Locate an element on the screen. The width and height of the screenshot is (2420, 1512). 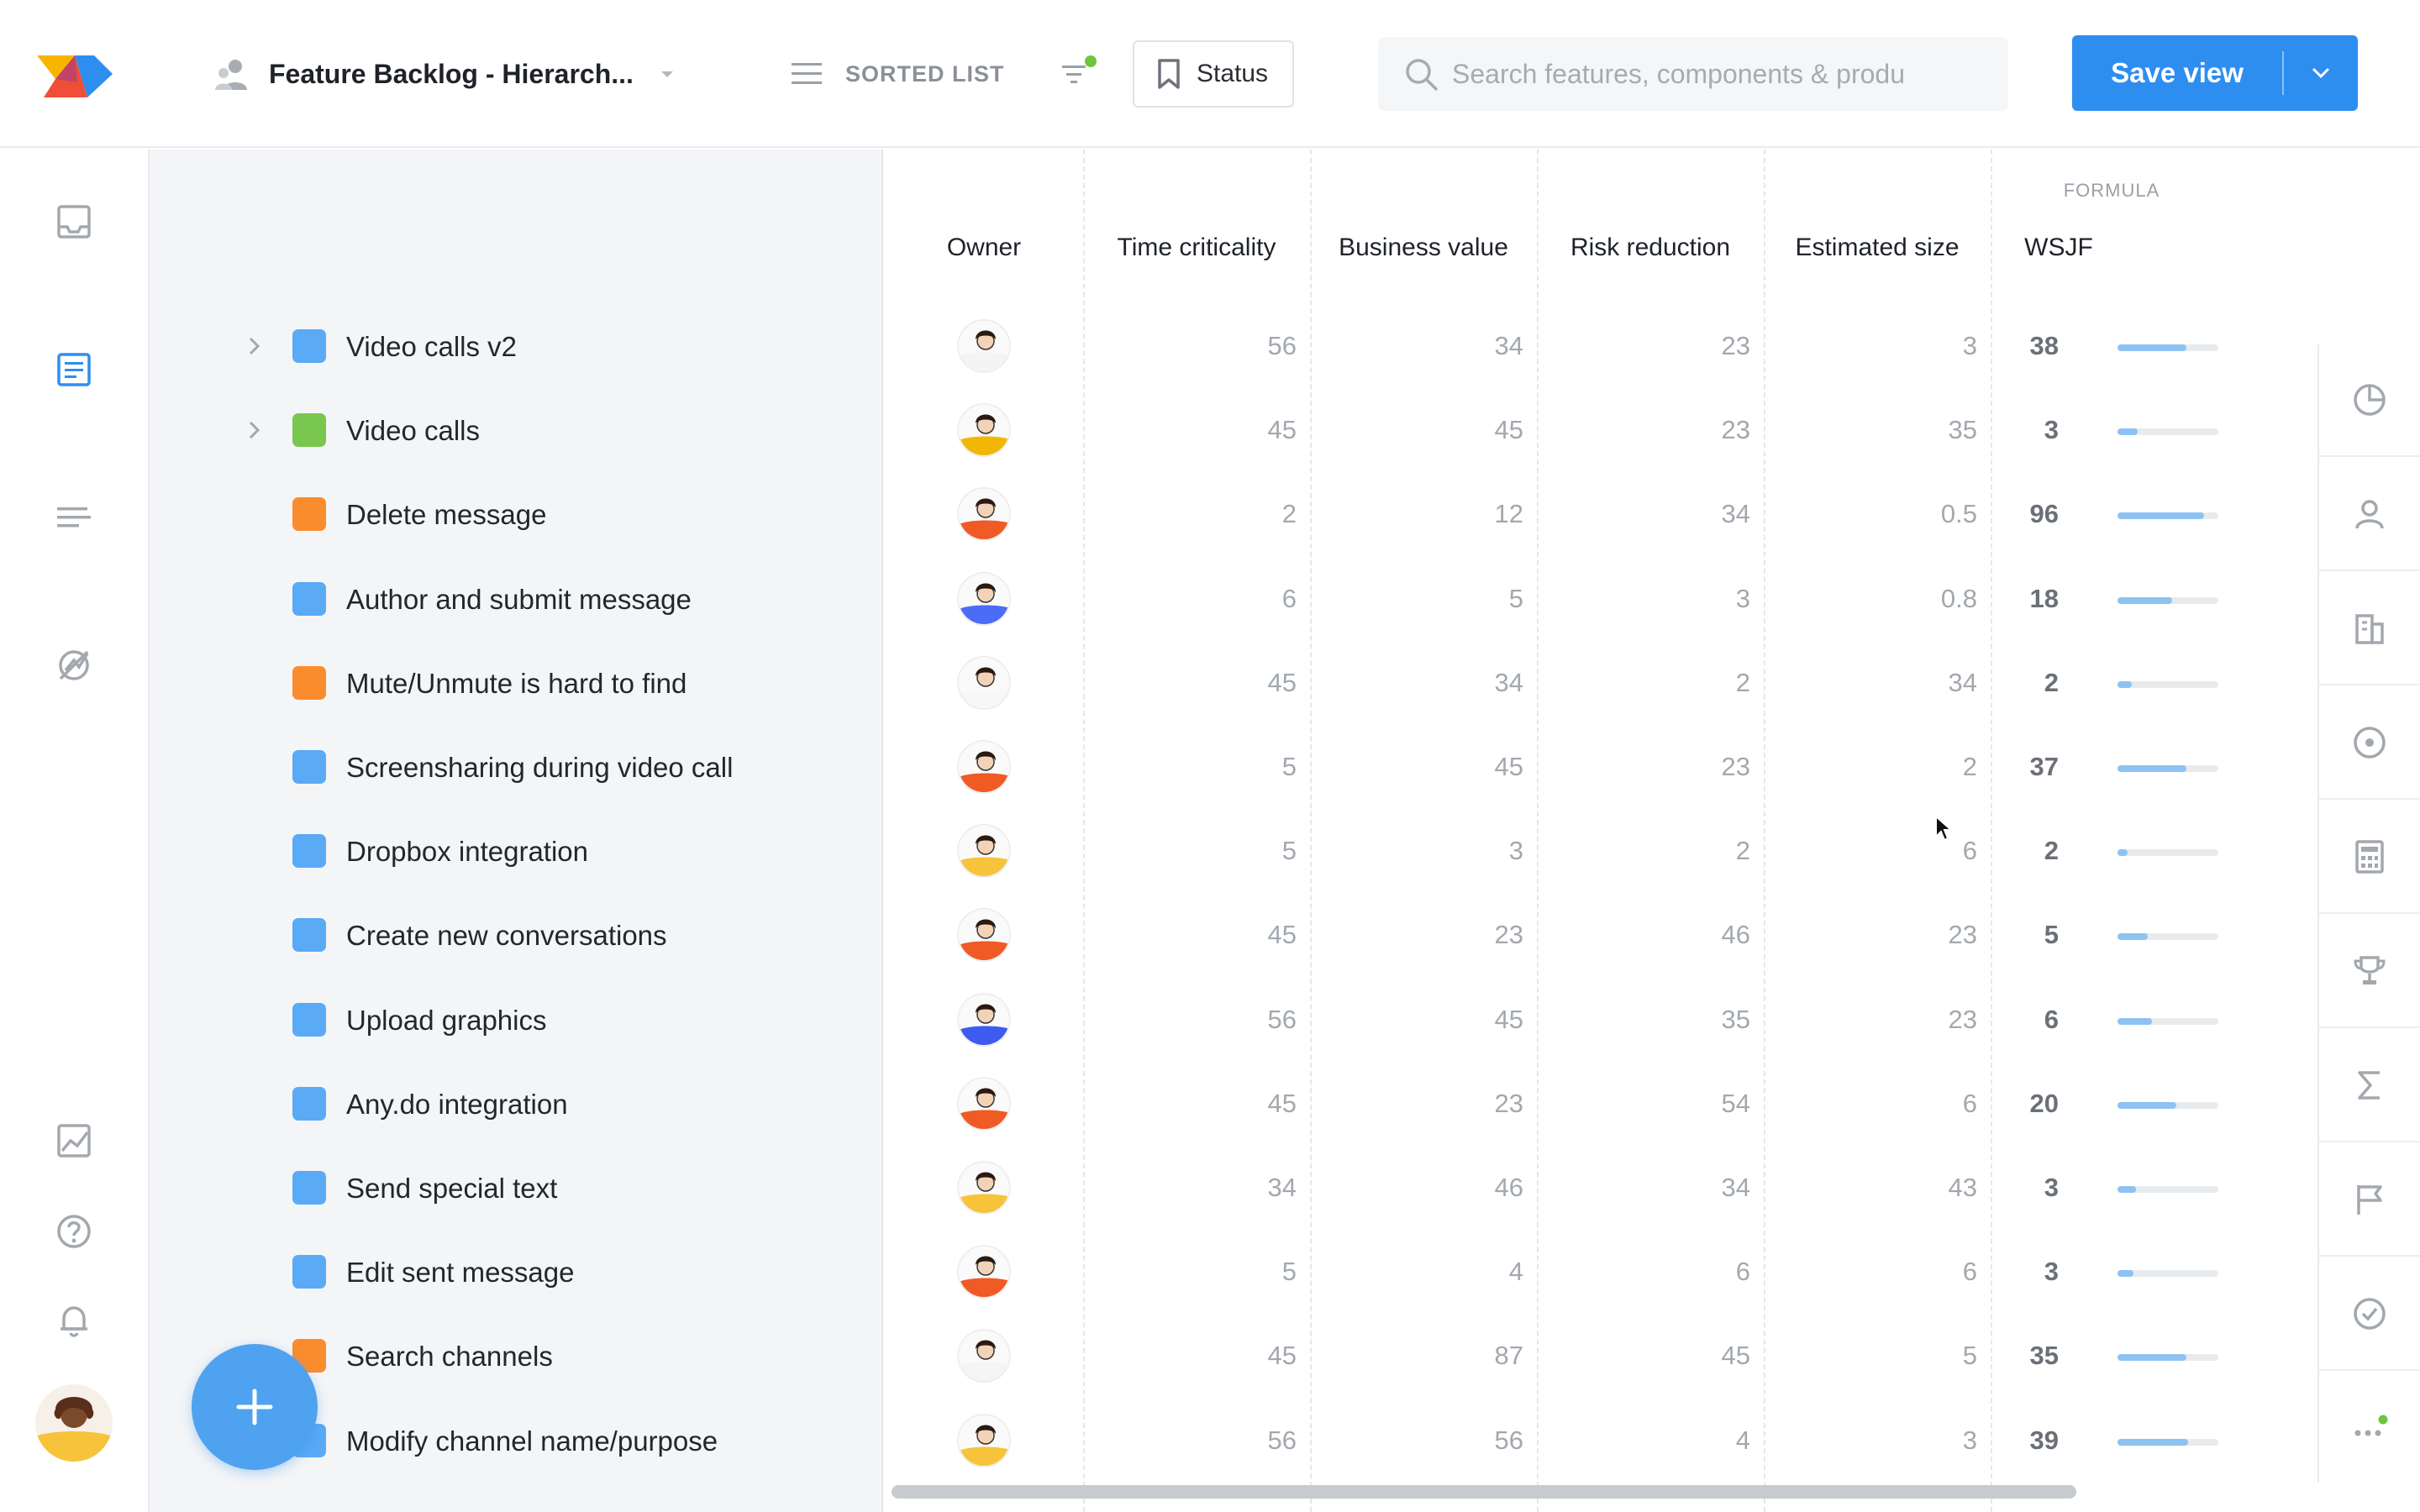
rail-calculator-button is located at coordinates (2369, 857).